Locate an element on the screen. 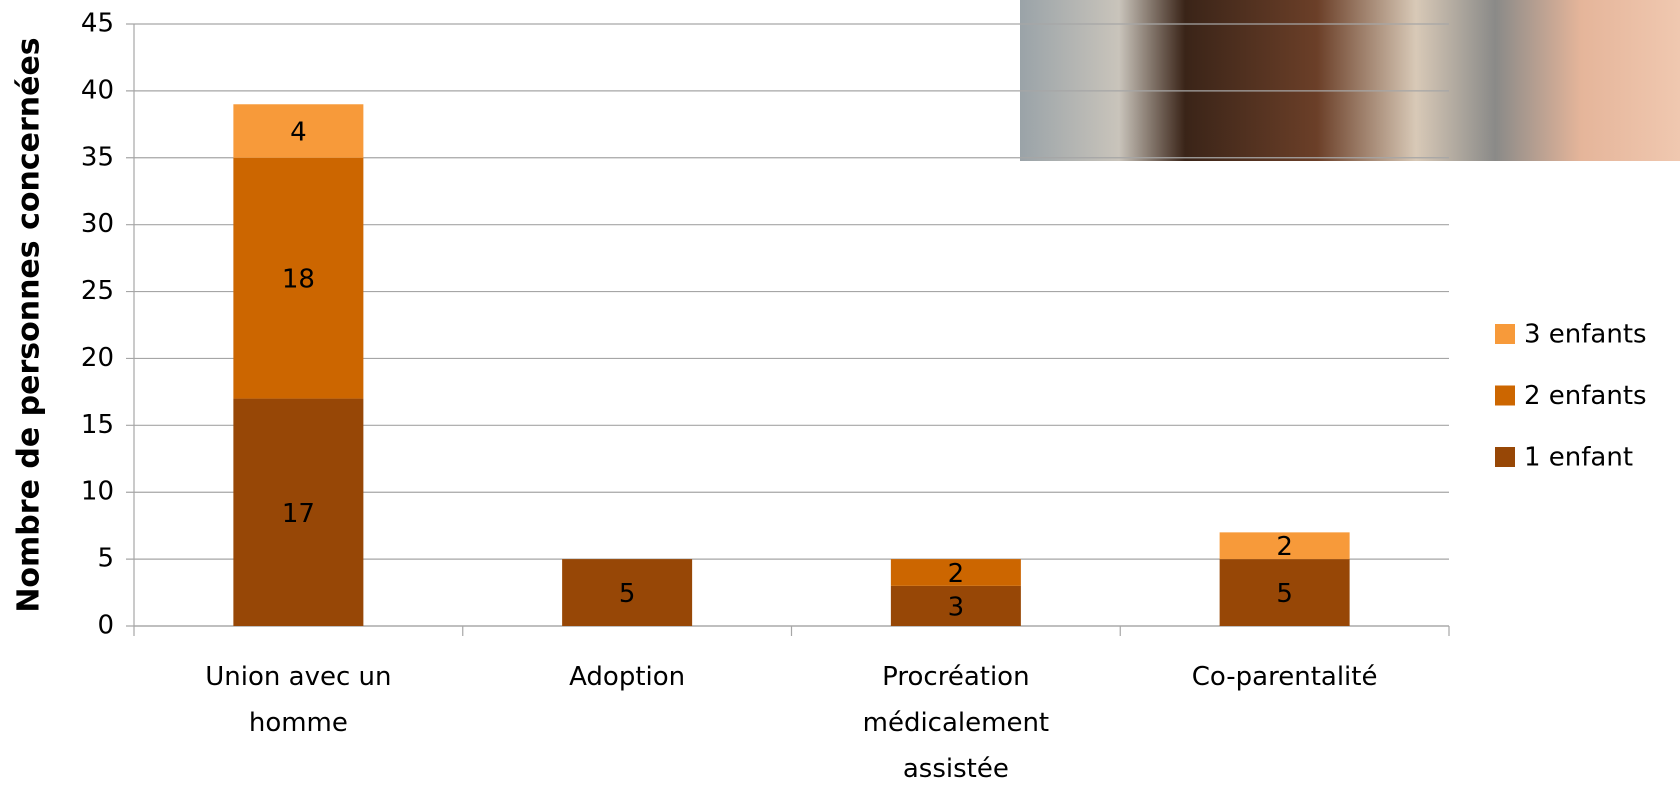  legend-label: 2 enfants is located at coordinates (1585, 396).